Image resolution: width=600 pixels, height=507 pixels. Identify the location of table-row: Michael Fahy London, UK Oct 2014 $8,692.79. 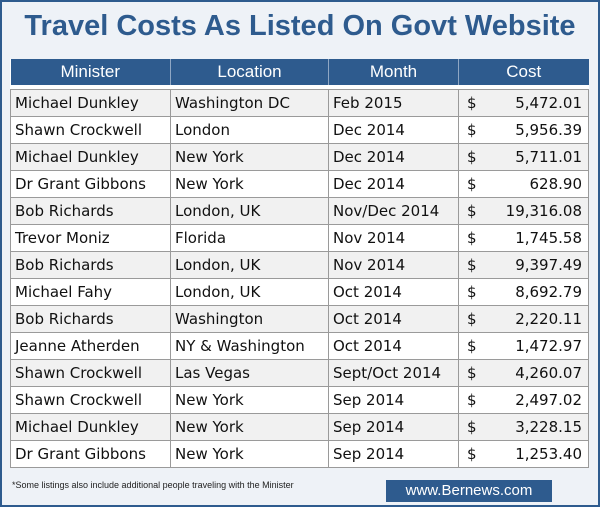
(299, 292).